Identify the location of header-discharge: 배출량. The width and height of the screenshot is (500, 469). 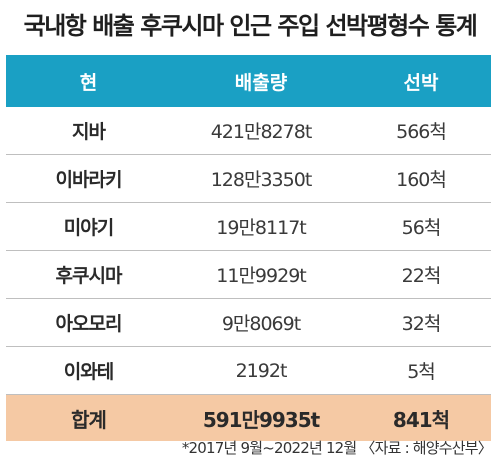
(261, 82).